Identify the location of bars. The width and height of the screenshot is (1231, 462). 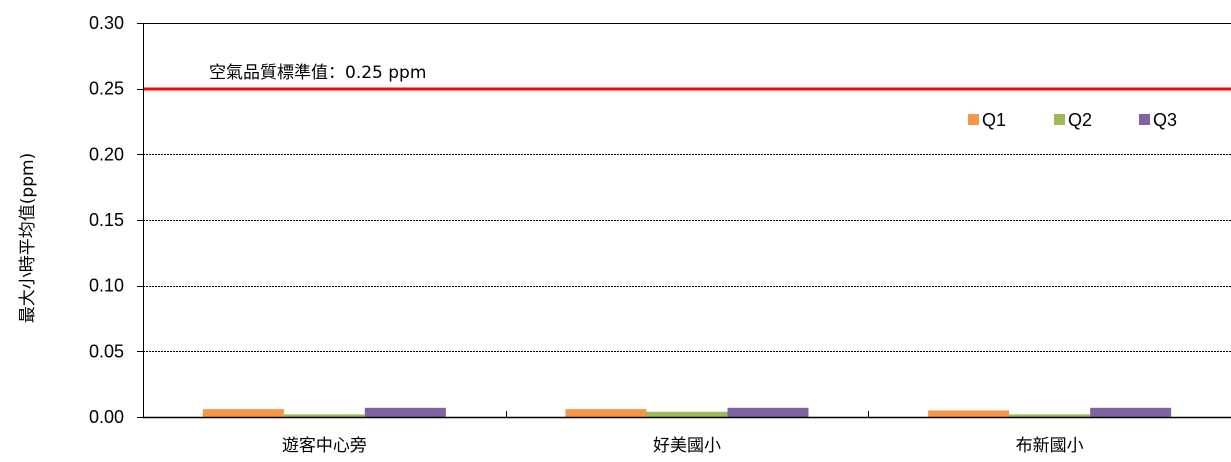
(687, 412).